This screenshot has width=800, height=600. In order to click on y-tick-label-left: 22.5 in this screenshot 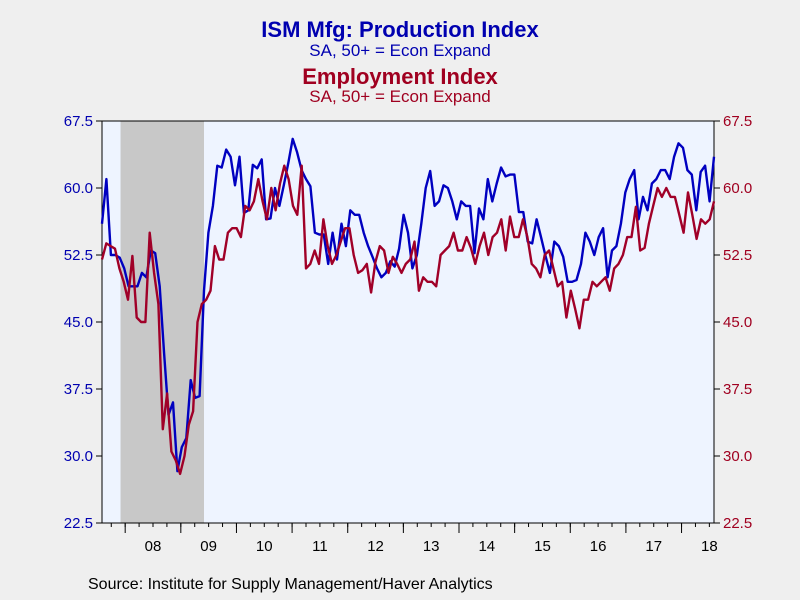, I will do `click(78, 523)`.